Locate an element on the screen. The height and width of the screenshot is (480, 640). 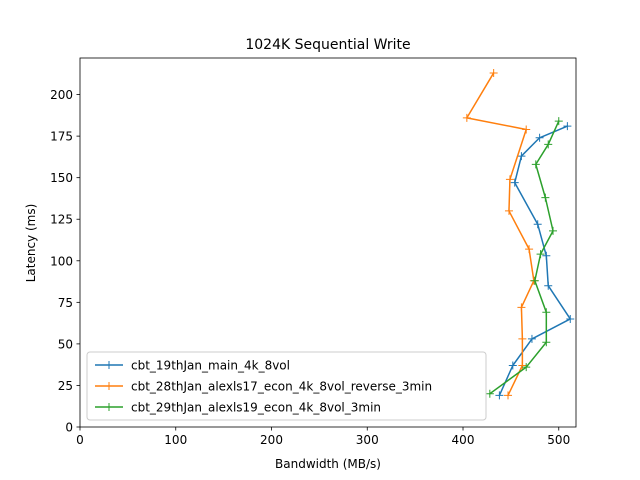
y-tick-label-7: 175 is located at coordinates (61, 137).